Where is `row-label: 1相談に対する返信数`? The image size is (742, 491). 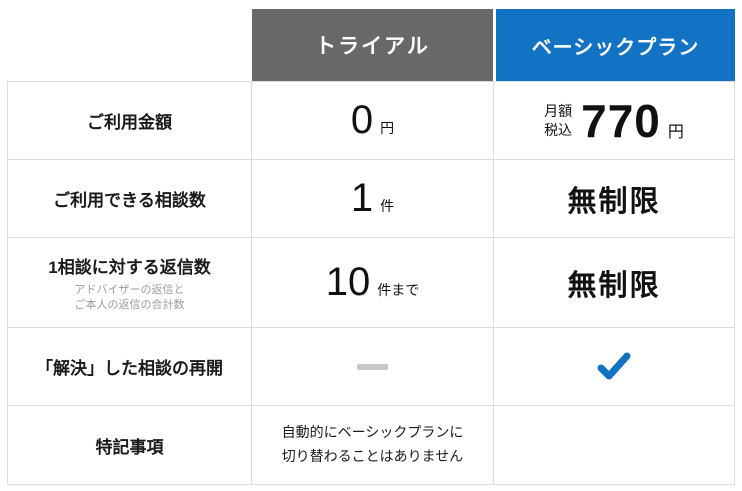 row-label: 1相談に対する返信数 is located at coordinates (129, 267).